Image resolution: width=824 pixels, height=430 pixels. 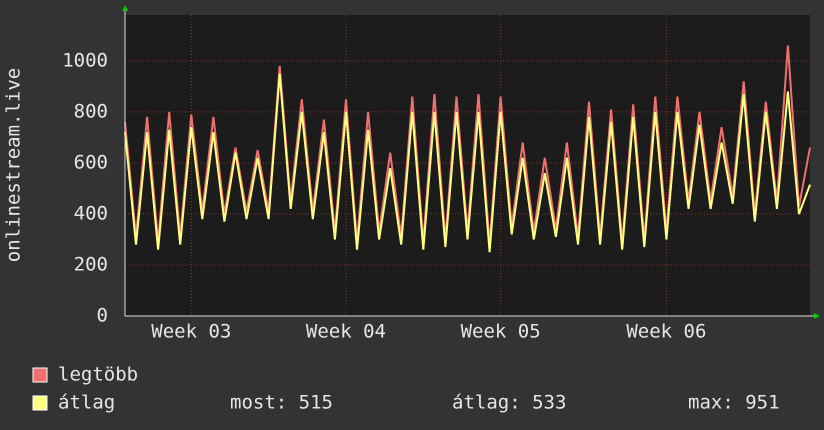 What do you see at coordinates (734, 403) in the screenshot?
I see `legend-stat: max: 951` at bounding box center [734, 403].